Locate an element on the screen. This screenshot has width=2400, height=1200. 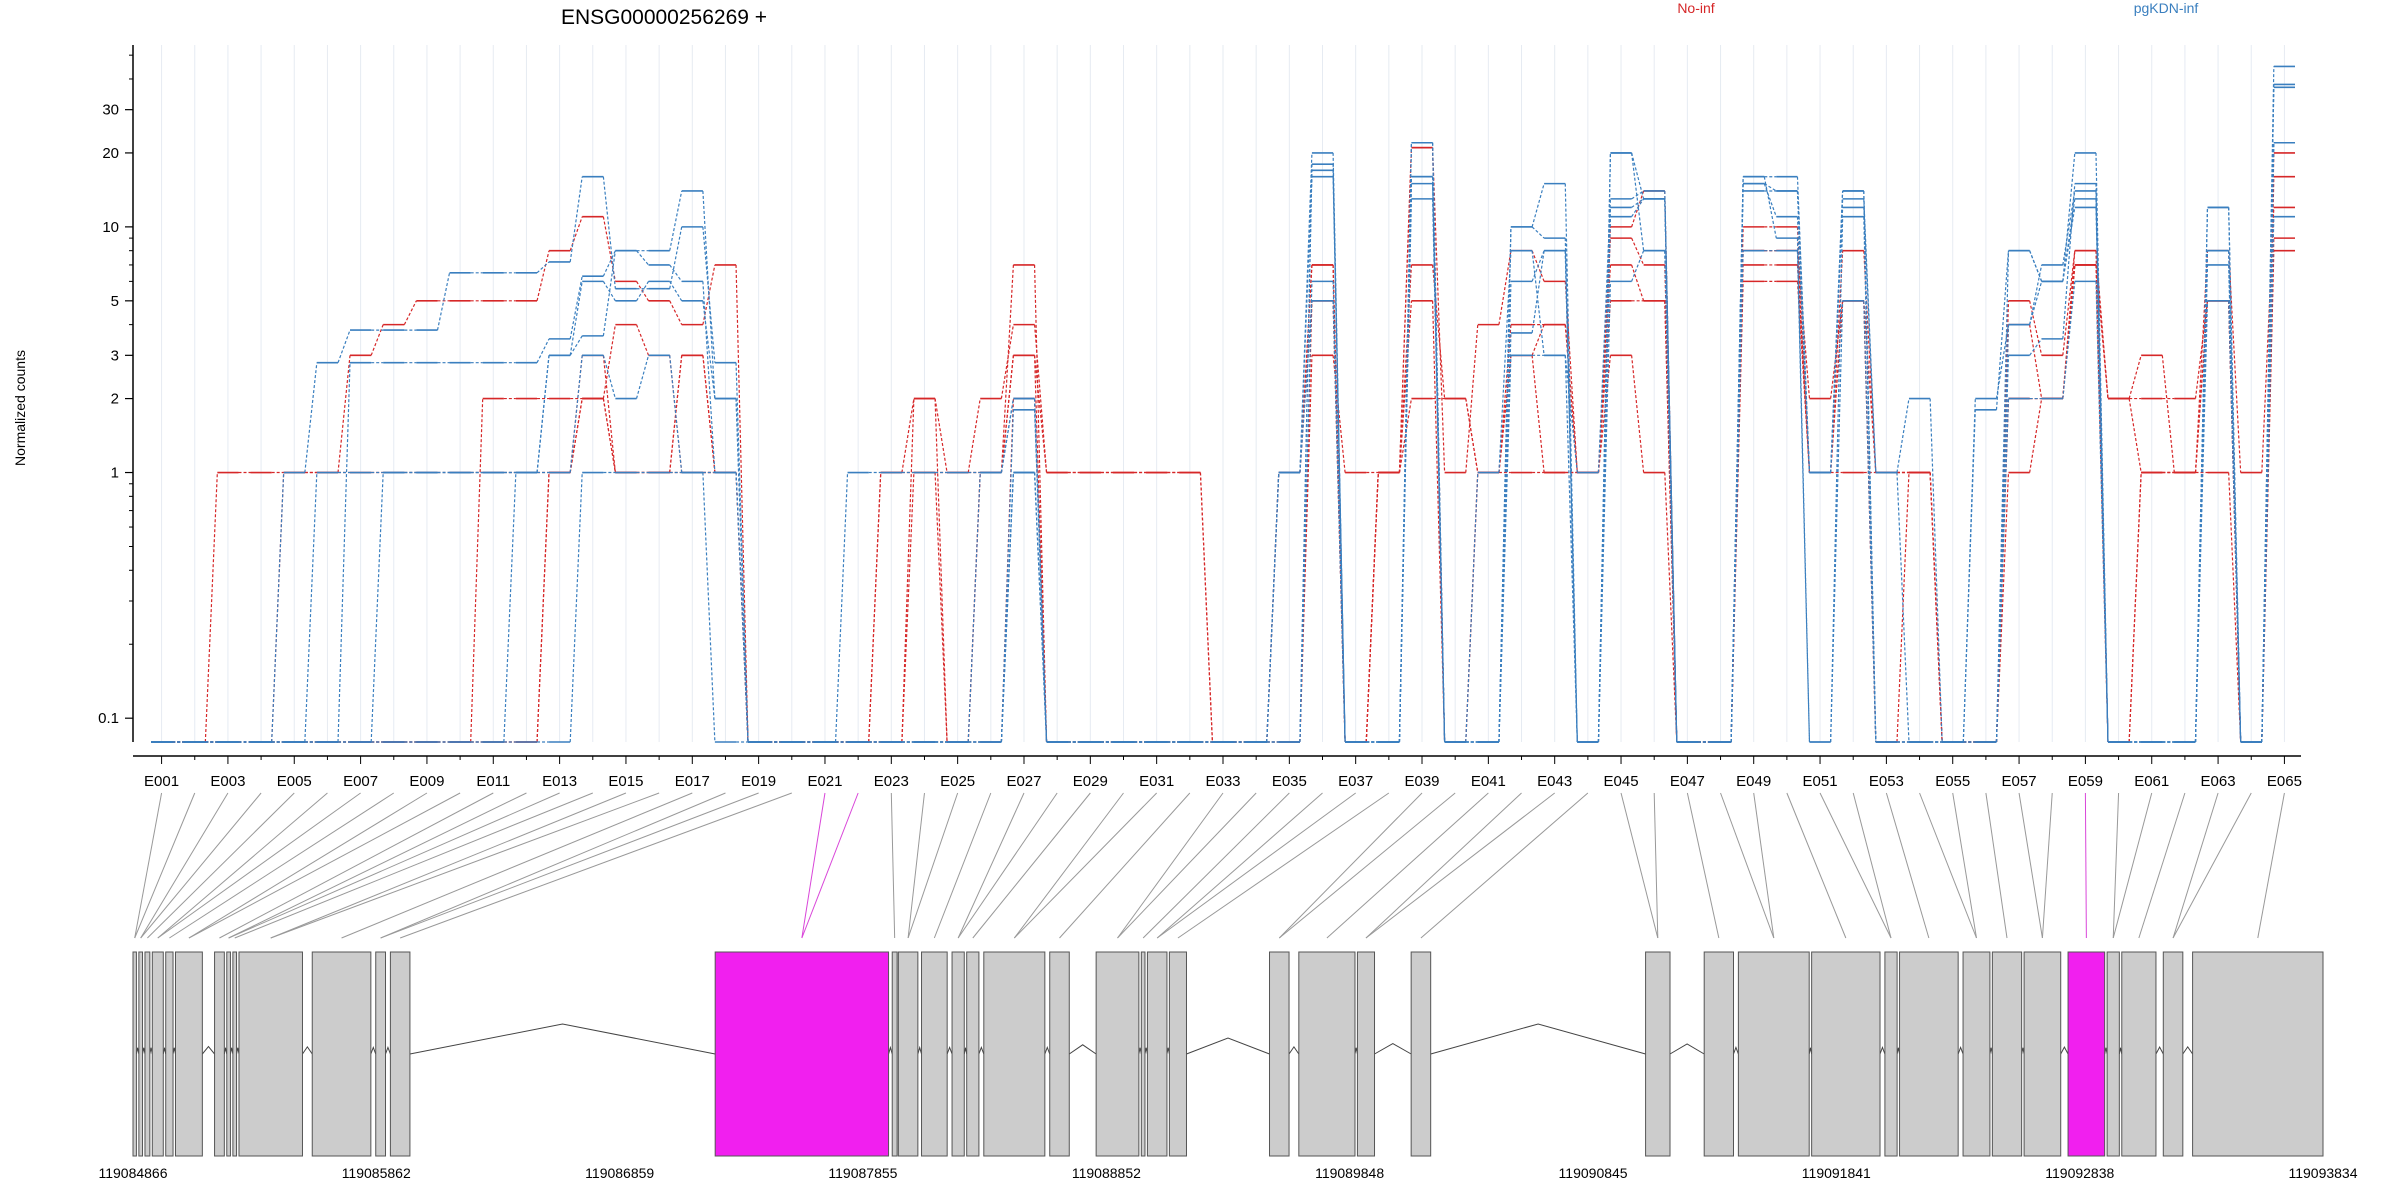
highlighted-exon is located at coordinates (802, 1054).